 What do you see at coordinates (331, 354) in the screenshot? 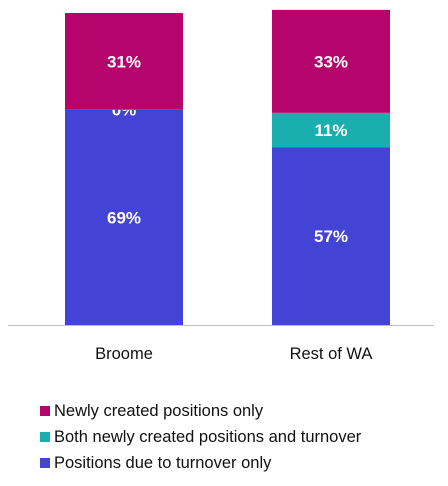
I see `x-tick-label-rest-of-wa: Rest of WA` at bounding box center [331, 354].